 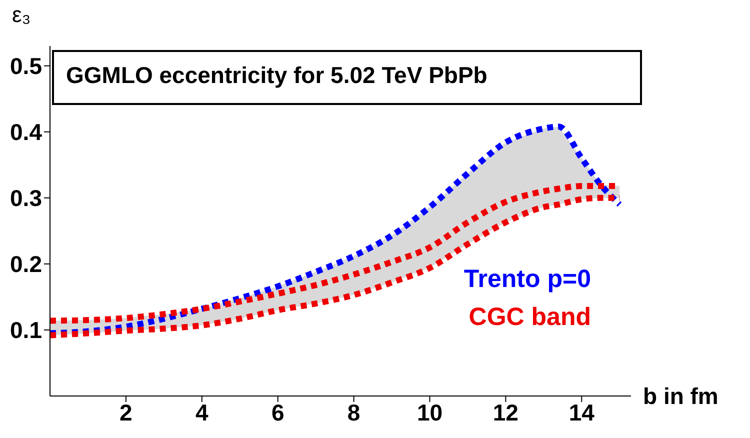 I want to click on y-axis-title: ε₃, so click(x=21, y=15).